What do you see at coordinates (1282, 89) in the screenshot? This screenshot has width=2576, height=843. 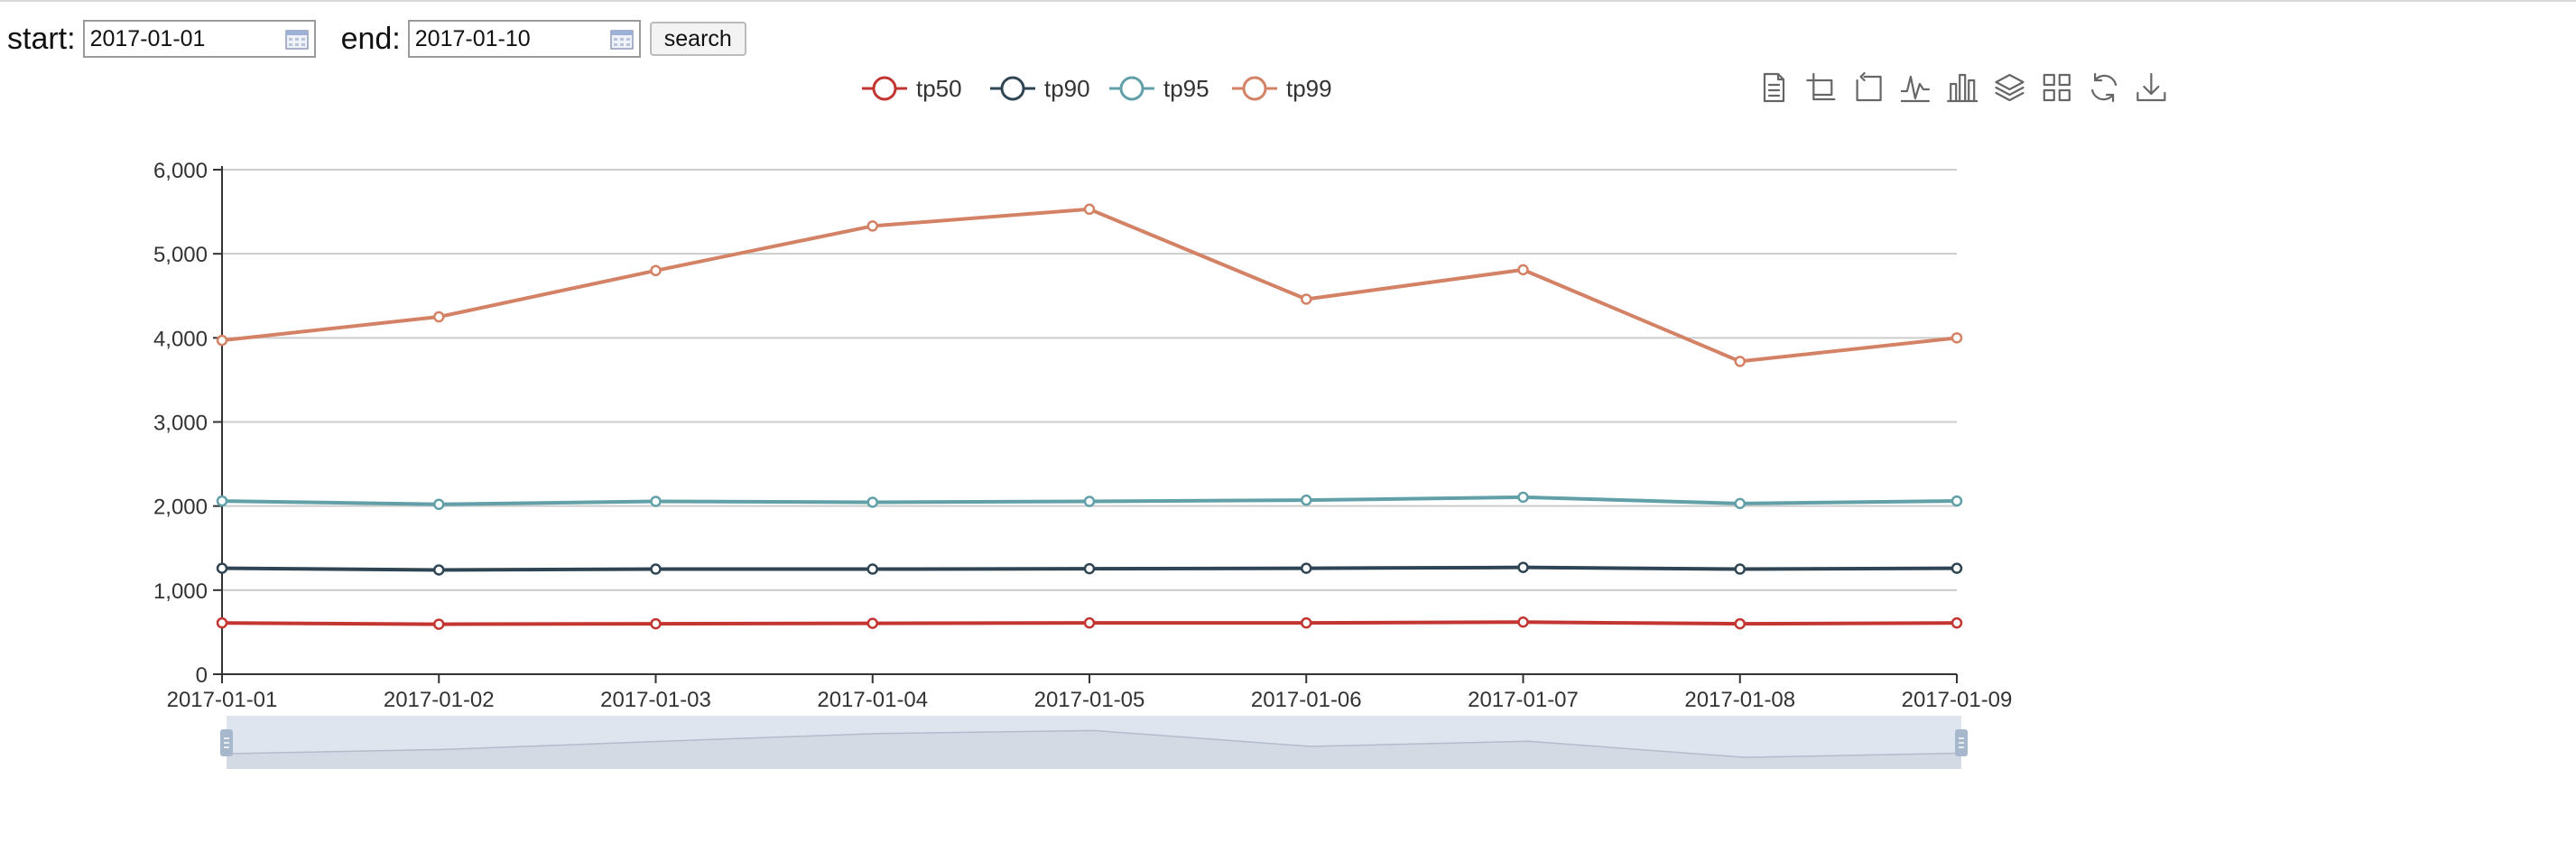 I see `legend-item-tp99: tp99` at bounding box center [1282, 89].